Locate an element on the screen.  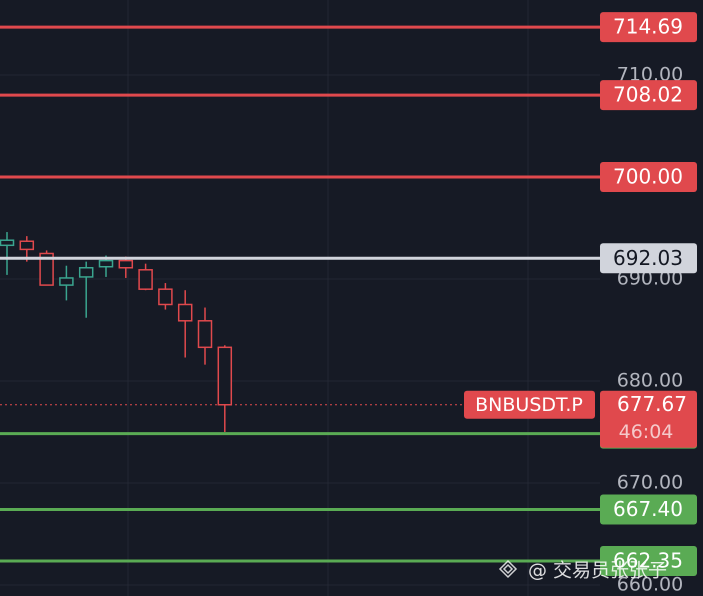
watermark-icon is located at coordinates (508, 569).